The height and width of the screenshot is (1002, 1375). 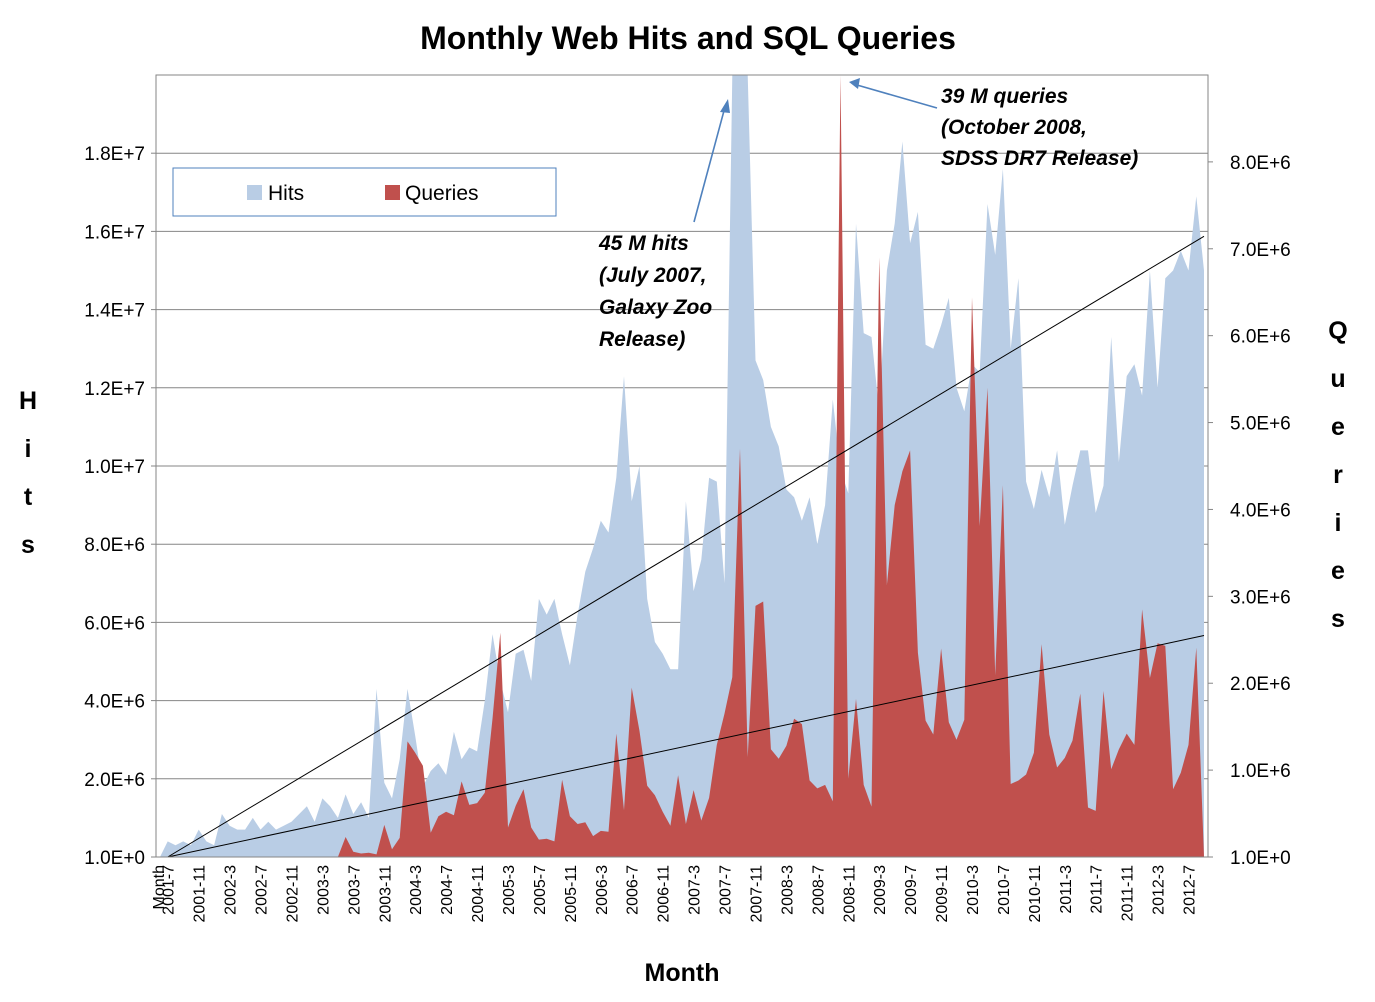 I want to click on y-axis-left-title: Hits, so click(x=28, y=473).